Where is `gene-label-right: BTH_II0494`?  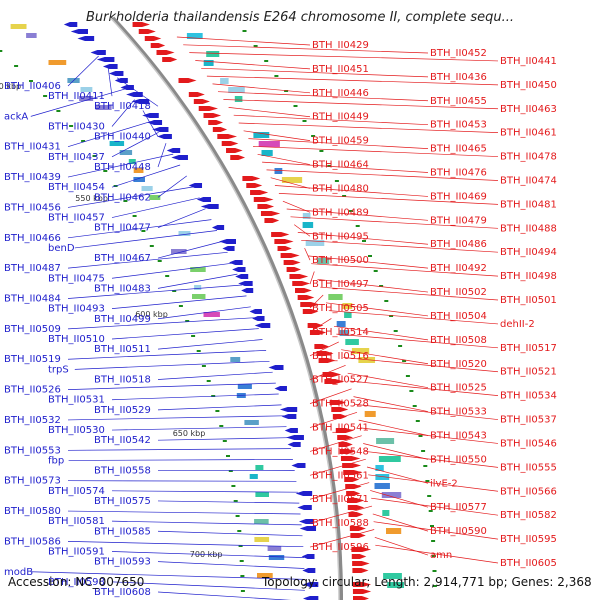
gene-label-right: BTH_II0494 is located at coordinates (528, 252).